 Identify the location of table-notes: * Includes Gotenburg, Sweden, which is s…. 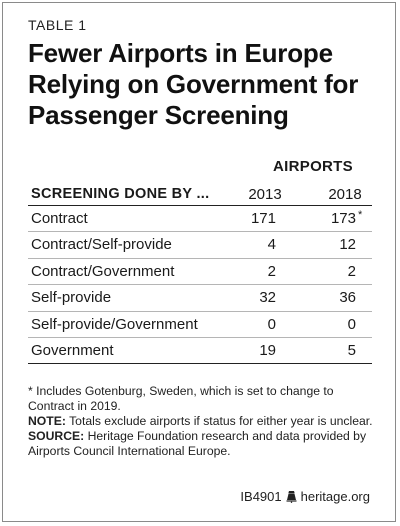
(201, 421).